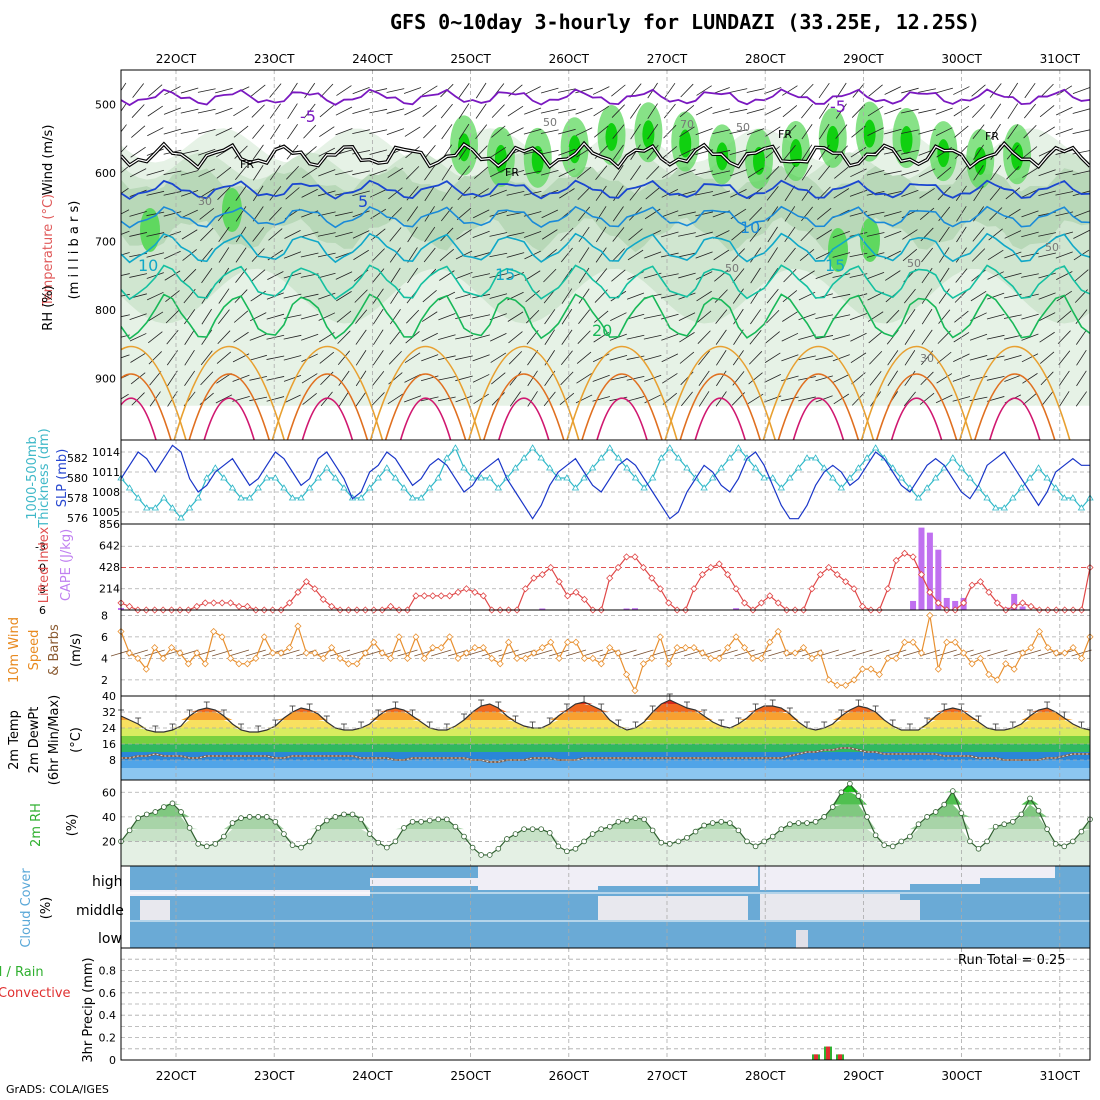  Describe the element at coordinates (605, 835) in the screenshot. I see `rh-band` at that location.